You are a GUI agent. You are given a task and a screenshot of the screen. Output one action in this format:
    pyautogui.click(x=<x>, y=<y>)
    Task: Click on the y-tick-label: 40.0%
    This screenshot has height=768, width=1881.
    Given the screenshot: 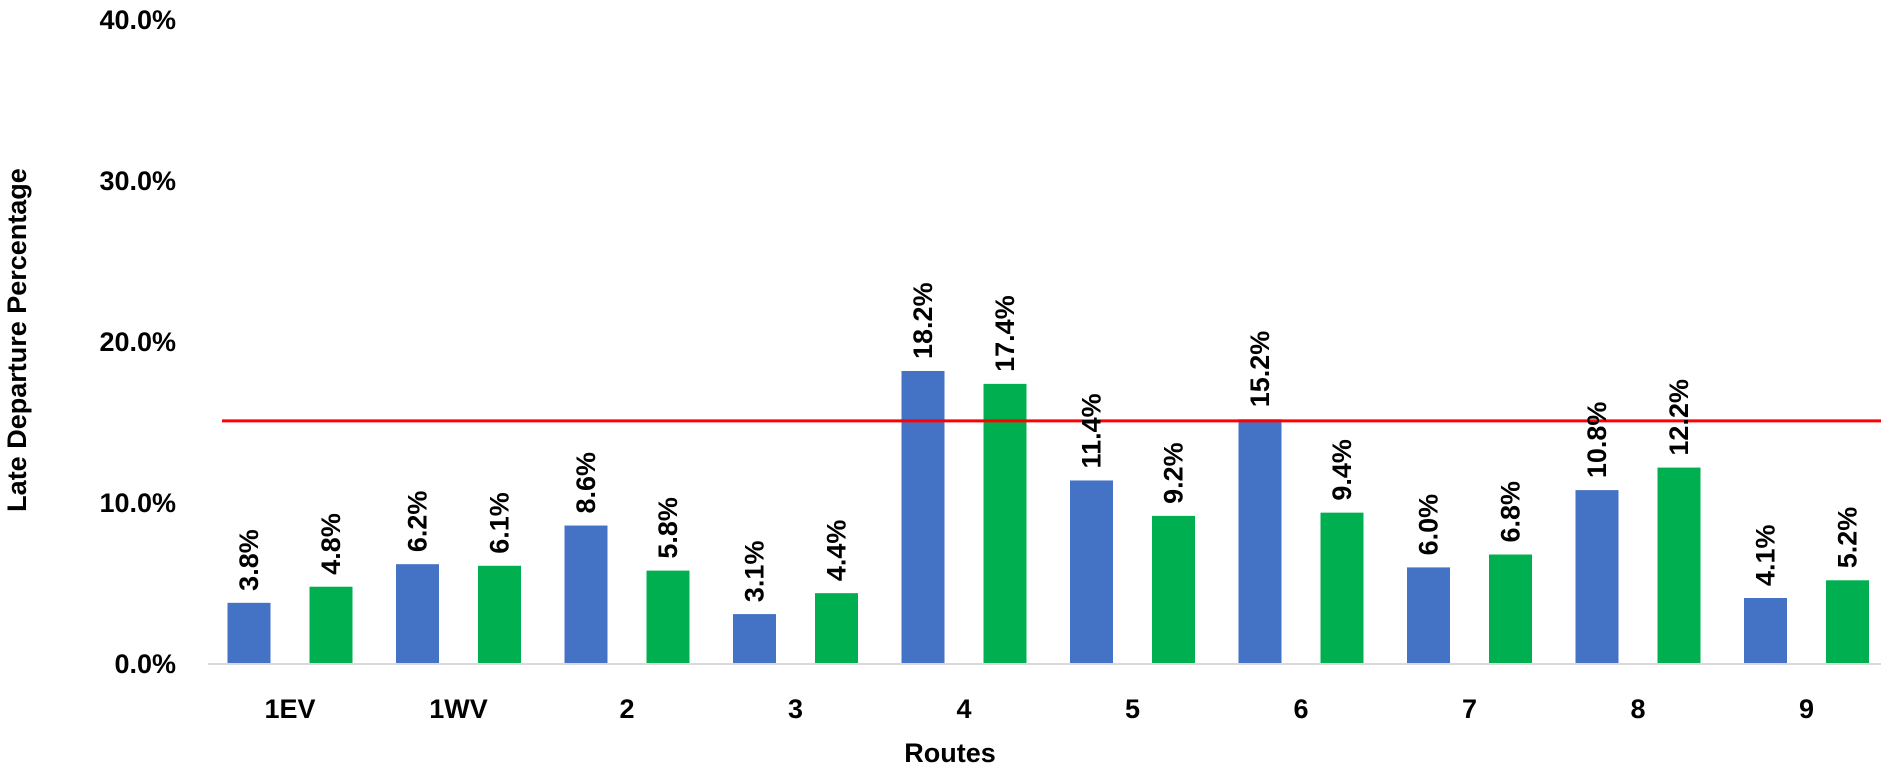 What is the action you would take?
    pyautogui.click(x=137, y=20)
    